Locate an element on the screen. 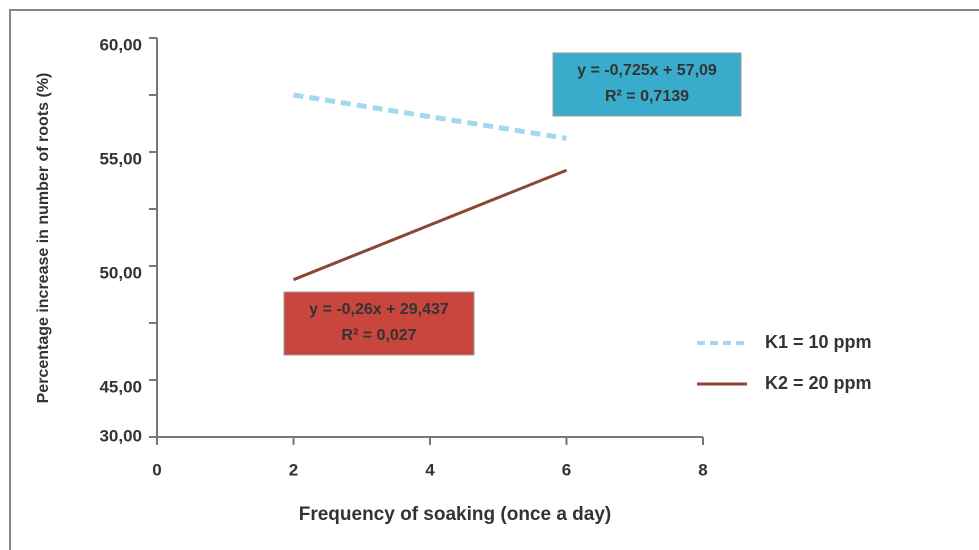 This screenshot has width=979, height=550. x-axis-title: Frequency of soaking (once a day) is located at coordinates (455, 514).